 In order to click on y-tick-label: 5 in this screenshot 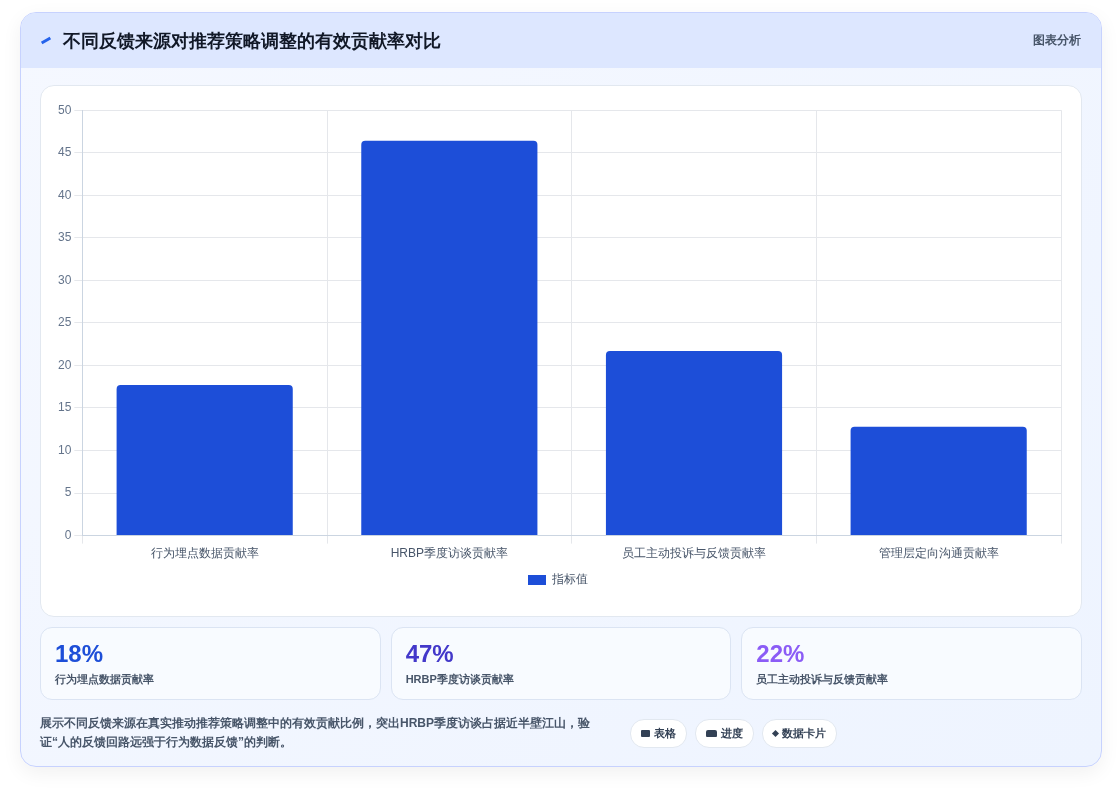, I will do `click(68, 492)`.